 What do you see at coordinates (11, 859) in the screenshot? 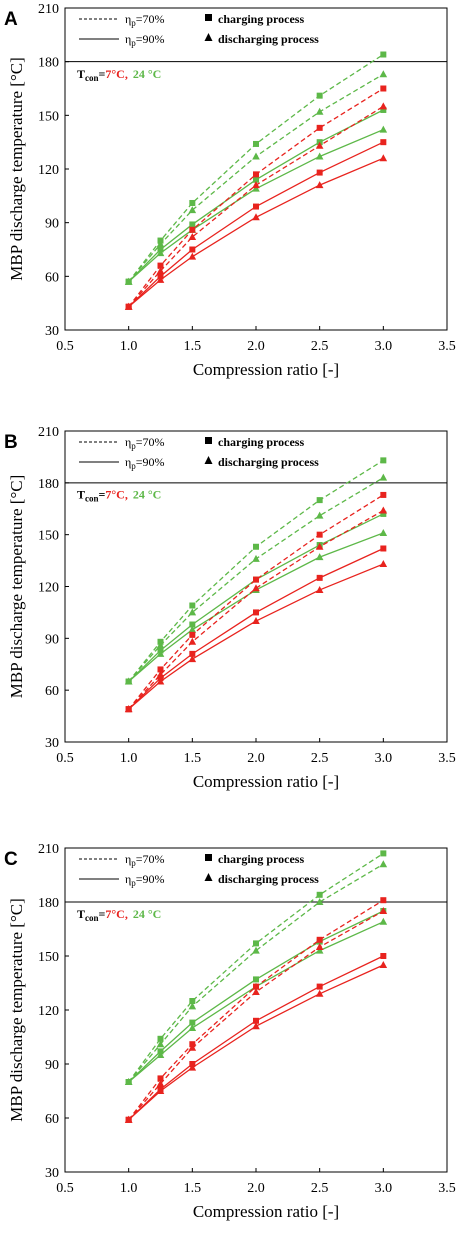
I see `panel-letter: C` at bounding box center [11, 859].